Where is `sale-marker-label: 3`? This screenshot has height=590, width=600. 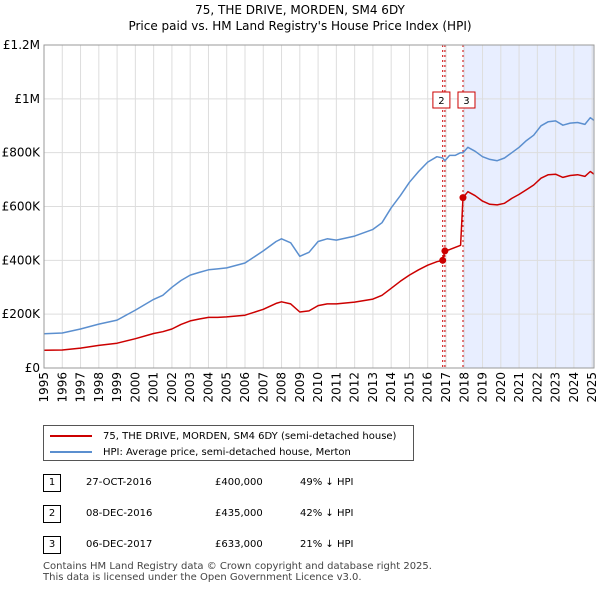
sale-marker-label: 3 is located at coordinates (466, 101).